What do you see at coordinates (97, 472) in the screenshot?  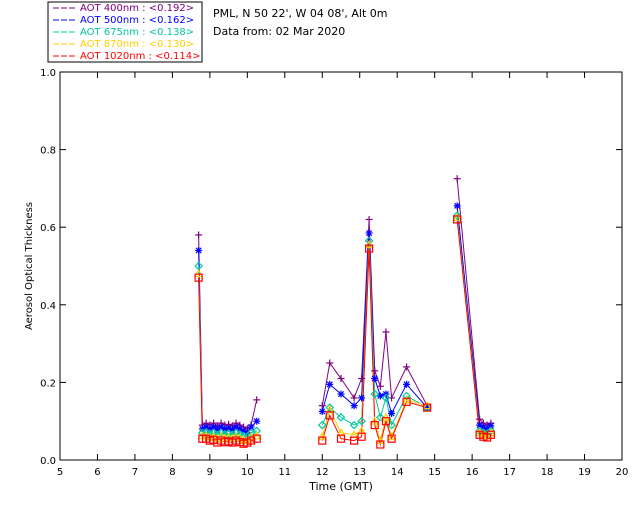 I see `x-tick-label: 6` at bounding box center [97, 472].